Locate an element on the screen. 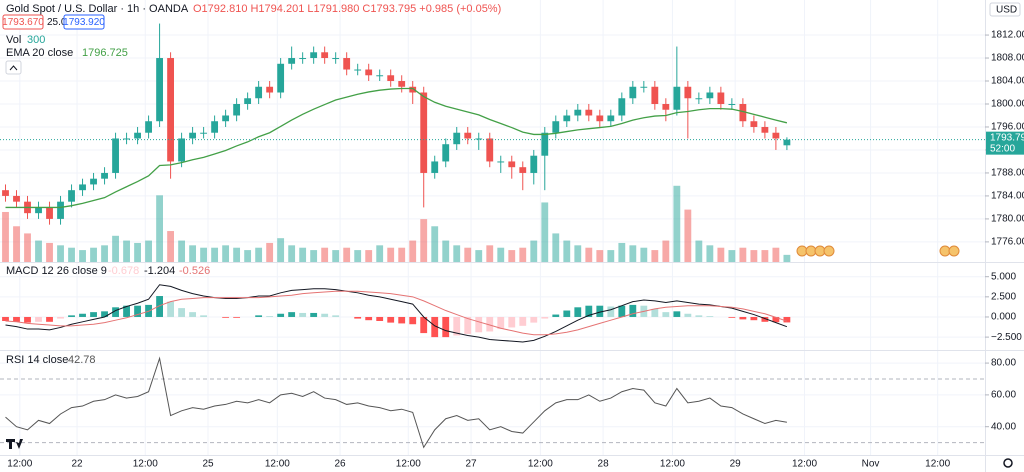 This screenshot has width=1024, height=472. volume-value: 300 is located at coordinates (36, 40).